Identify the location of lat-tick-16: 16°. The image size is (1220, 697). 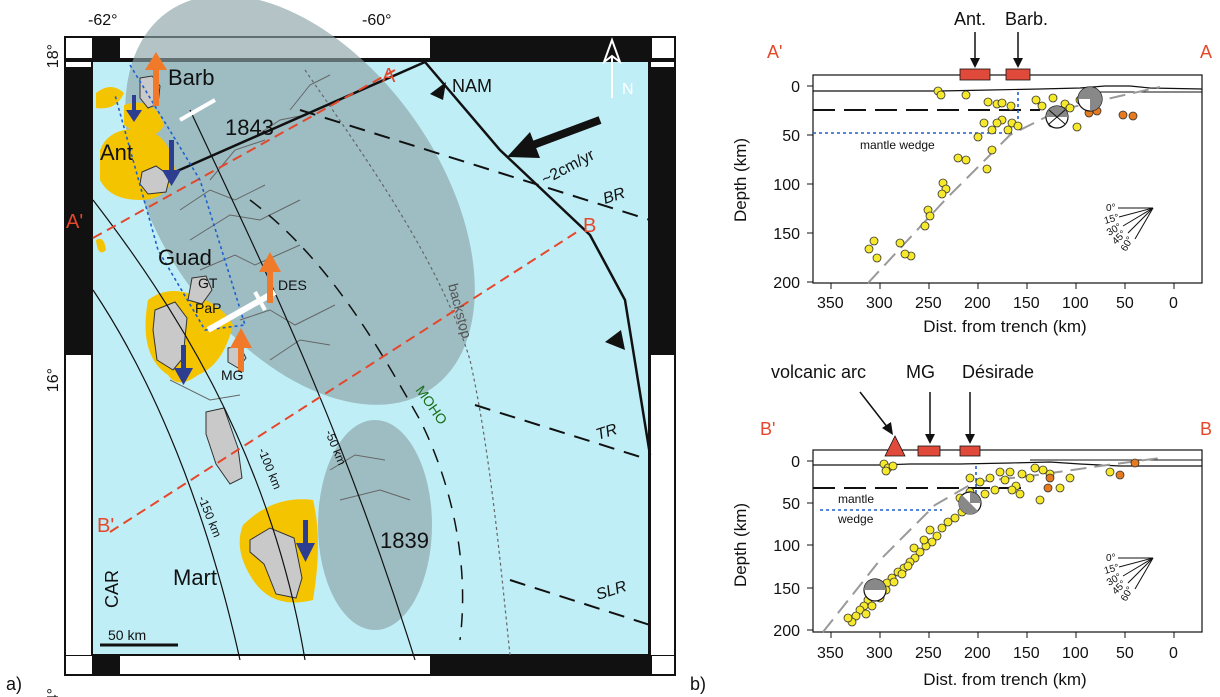
(53, 380).